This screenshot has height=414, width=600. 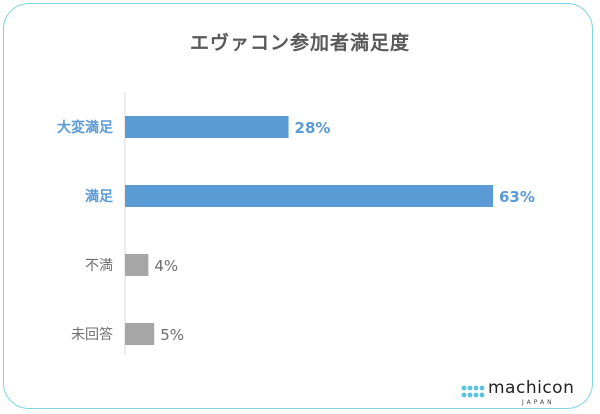 What do you see at coordinates (99, 196) in the screenshot?
I see `category-label-1: 満足` at bounding box center [99, 196].